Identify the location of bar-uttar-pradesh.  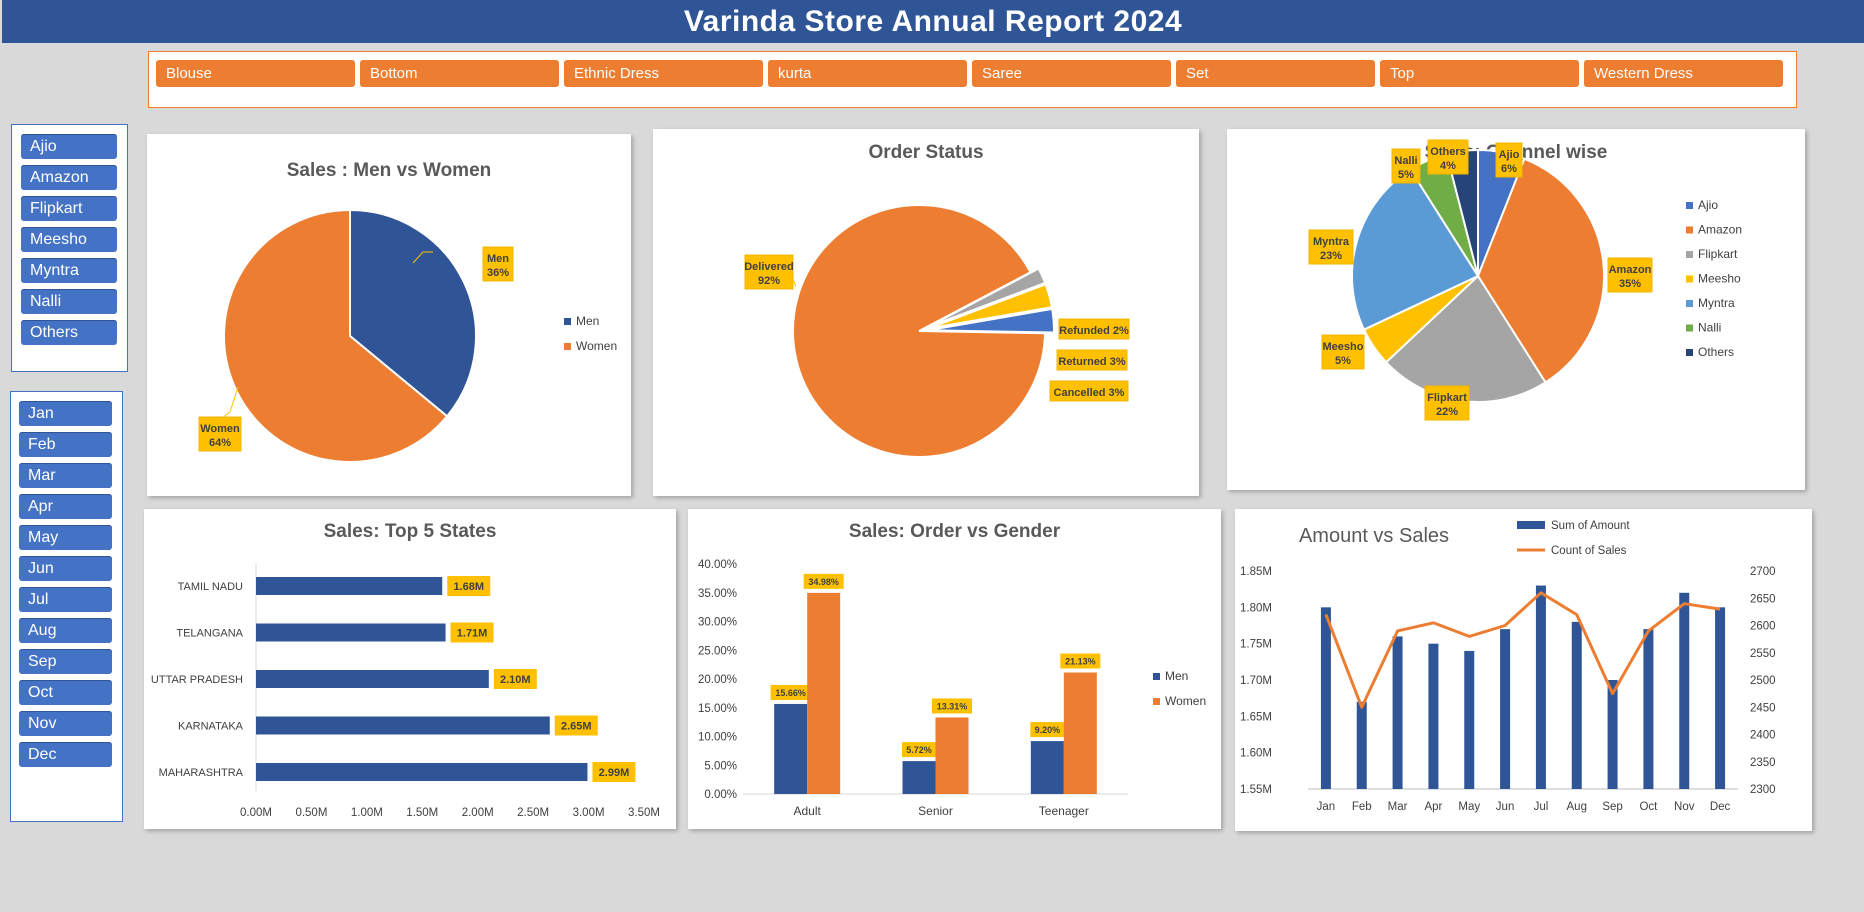
(372, 679).